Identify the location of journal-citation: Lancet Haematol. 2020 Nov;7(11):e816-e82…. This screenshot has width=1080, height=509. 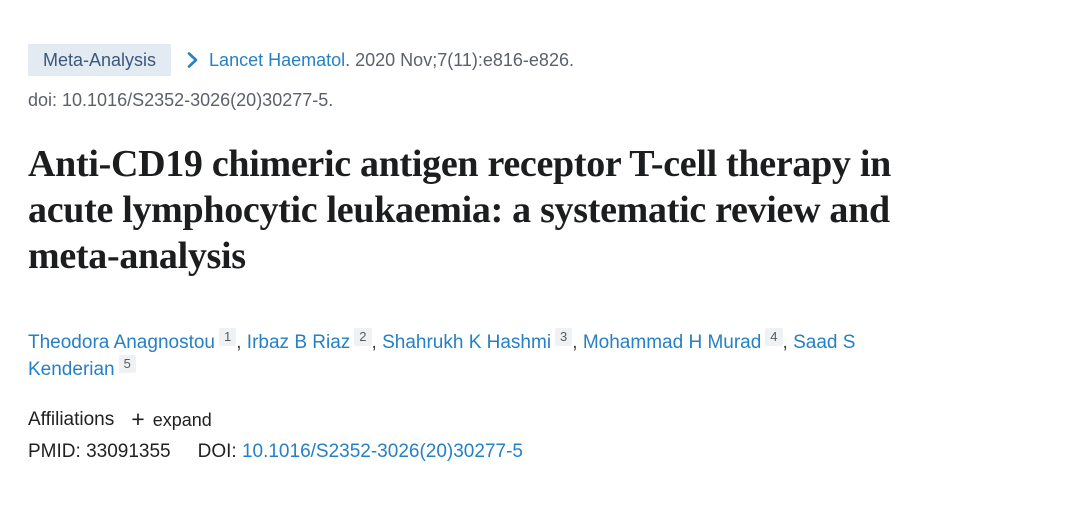
(391, 60).